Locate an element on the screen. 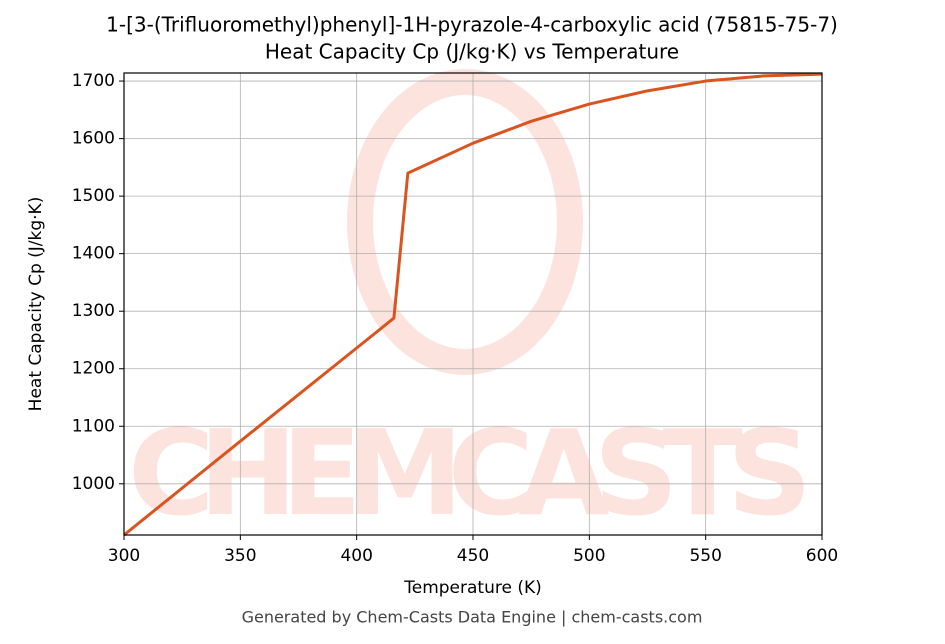  y-tick-label: 1200 is located at coordinates (93, 369).